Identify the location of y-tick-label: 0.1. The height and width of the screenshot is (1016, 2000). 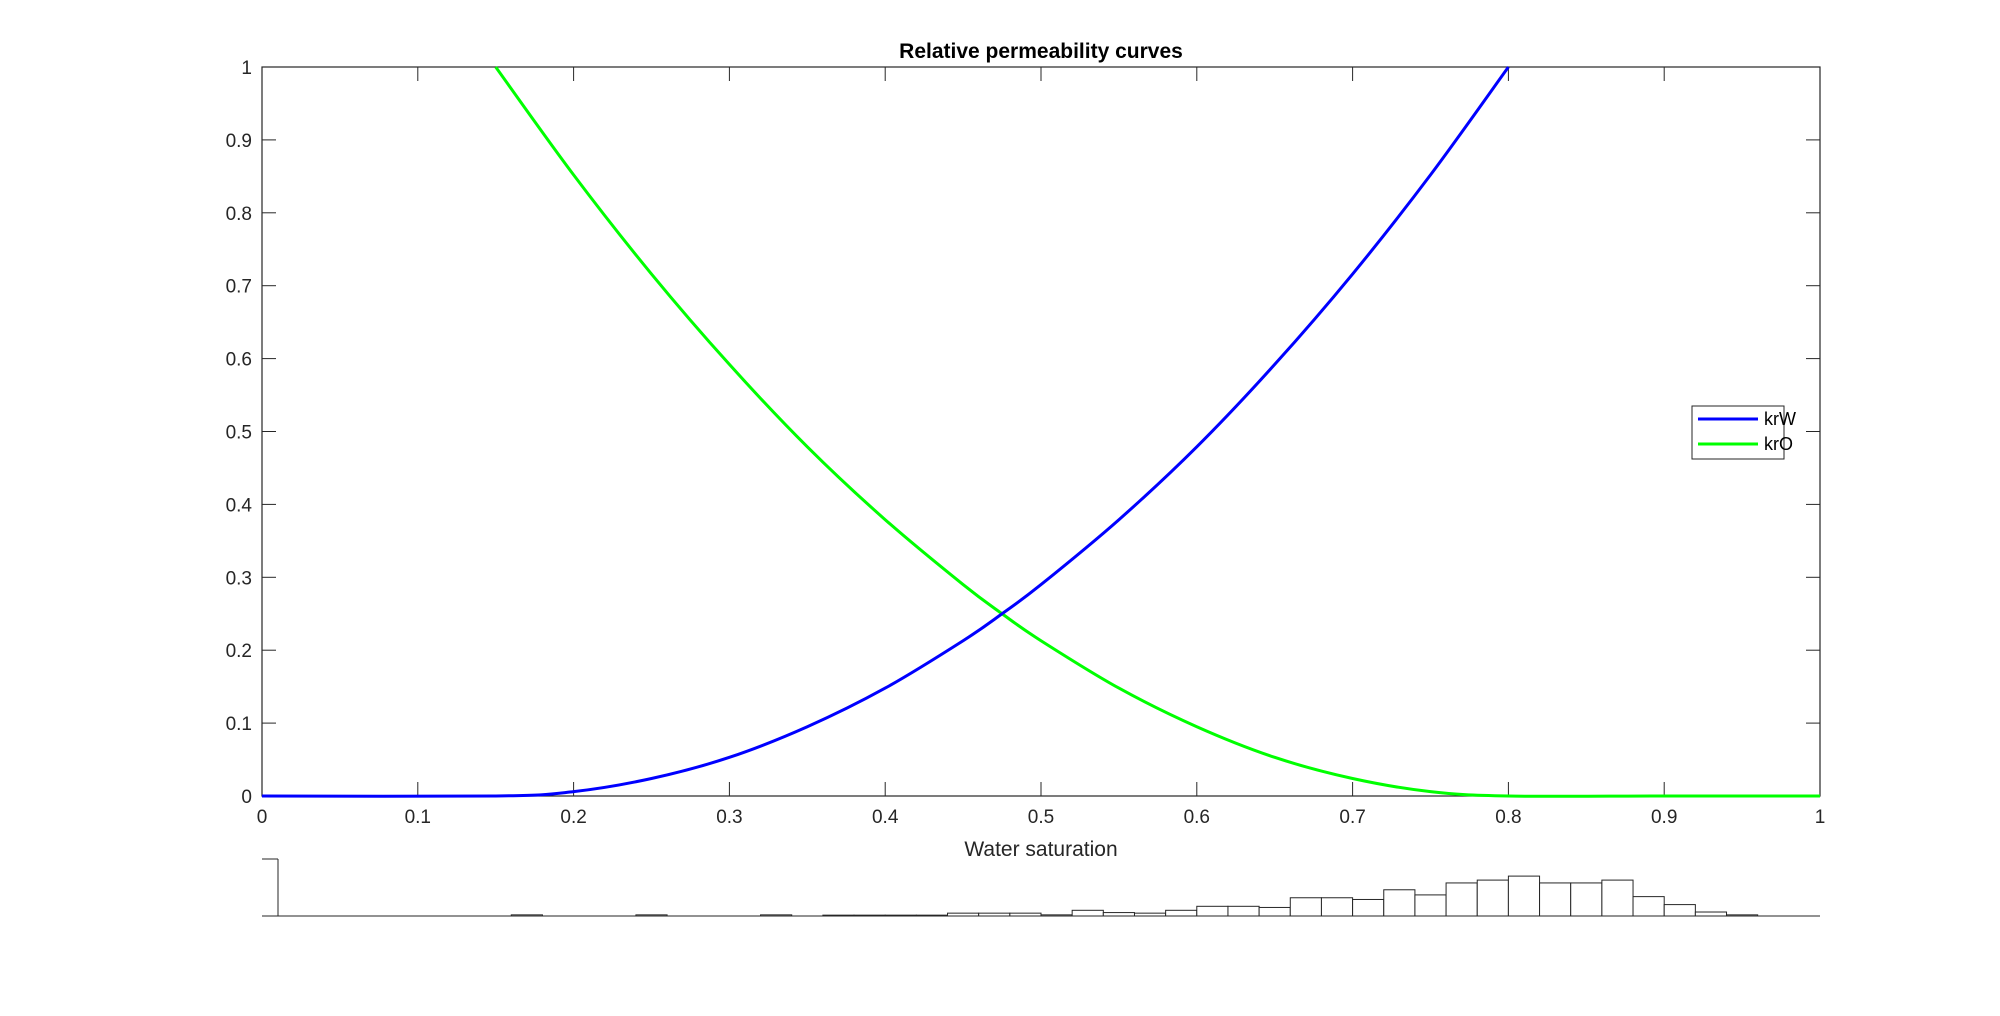
(239, 724).